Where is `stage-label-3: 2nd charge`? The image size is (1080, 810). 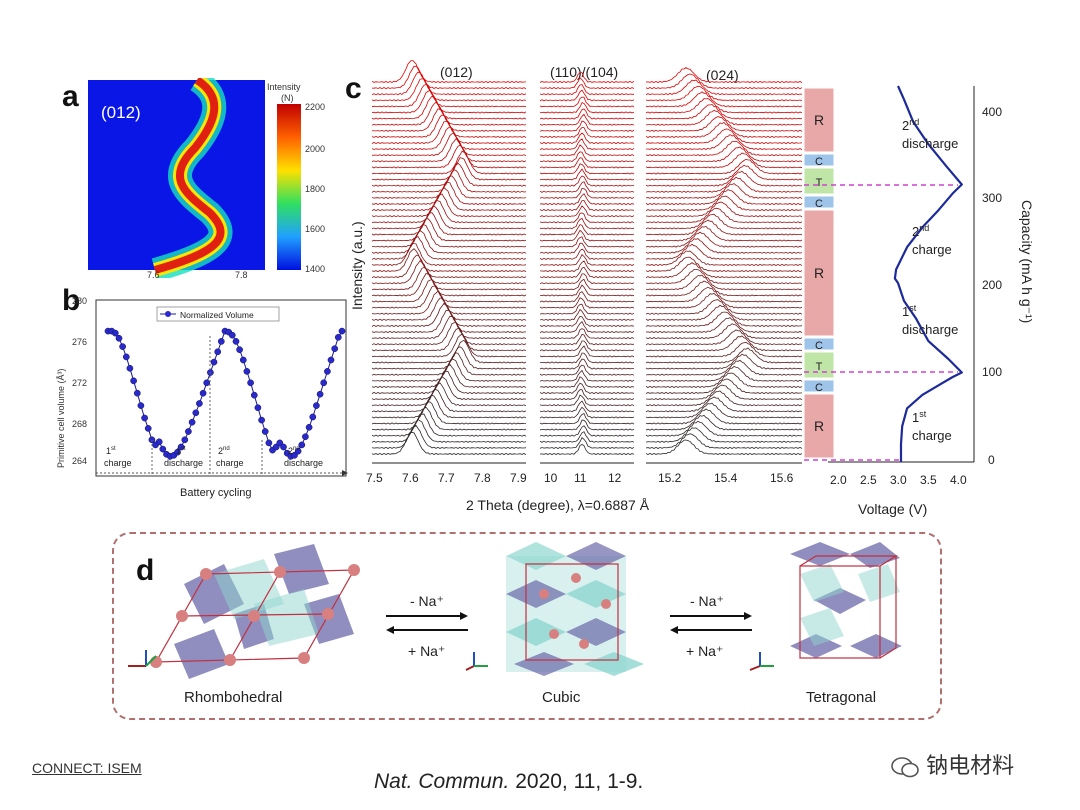 stage-label-3: 2nd charge is located at coordinates (230, 457).